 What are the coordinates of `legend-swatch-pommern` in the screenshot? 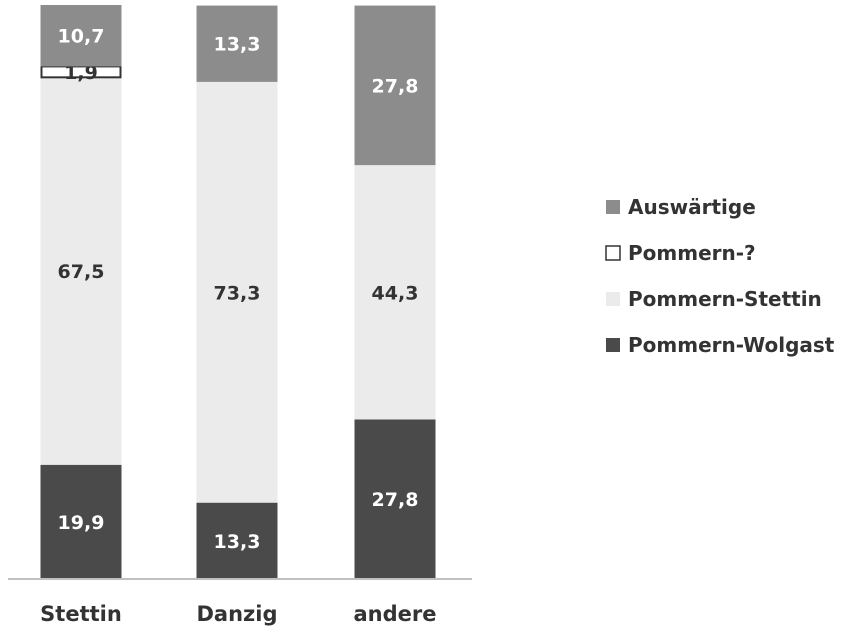 It's located at (613, 253).